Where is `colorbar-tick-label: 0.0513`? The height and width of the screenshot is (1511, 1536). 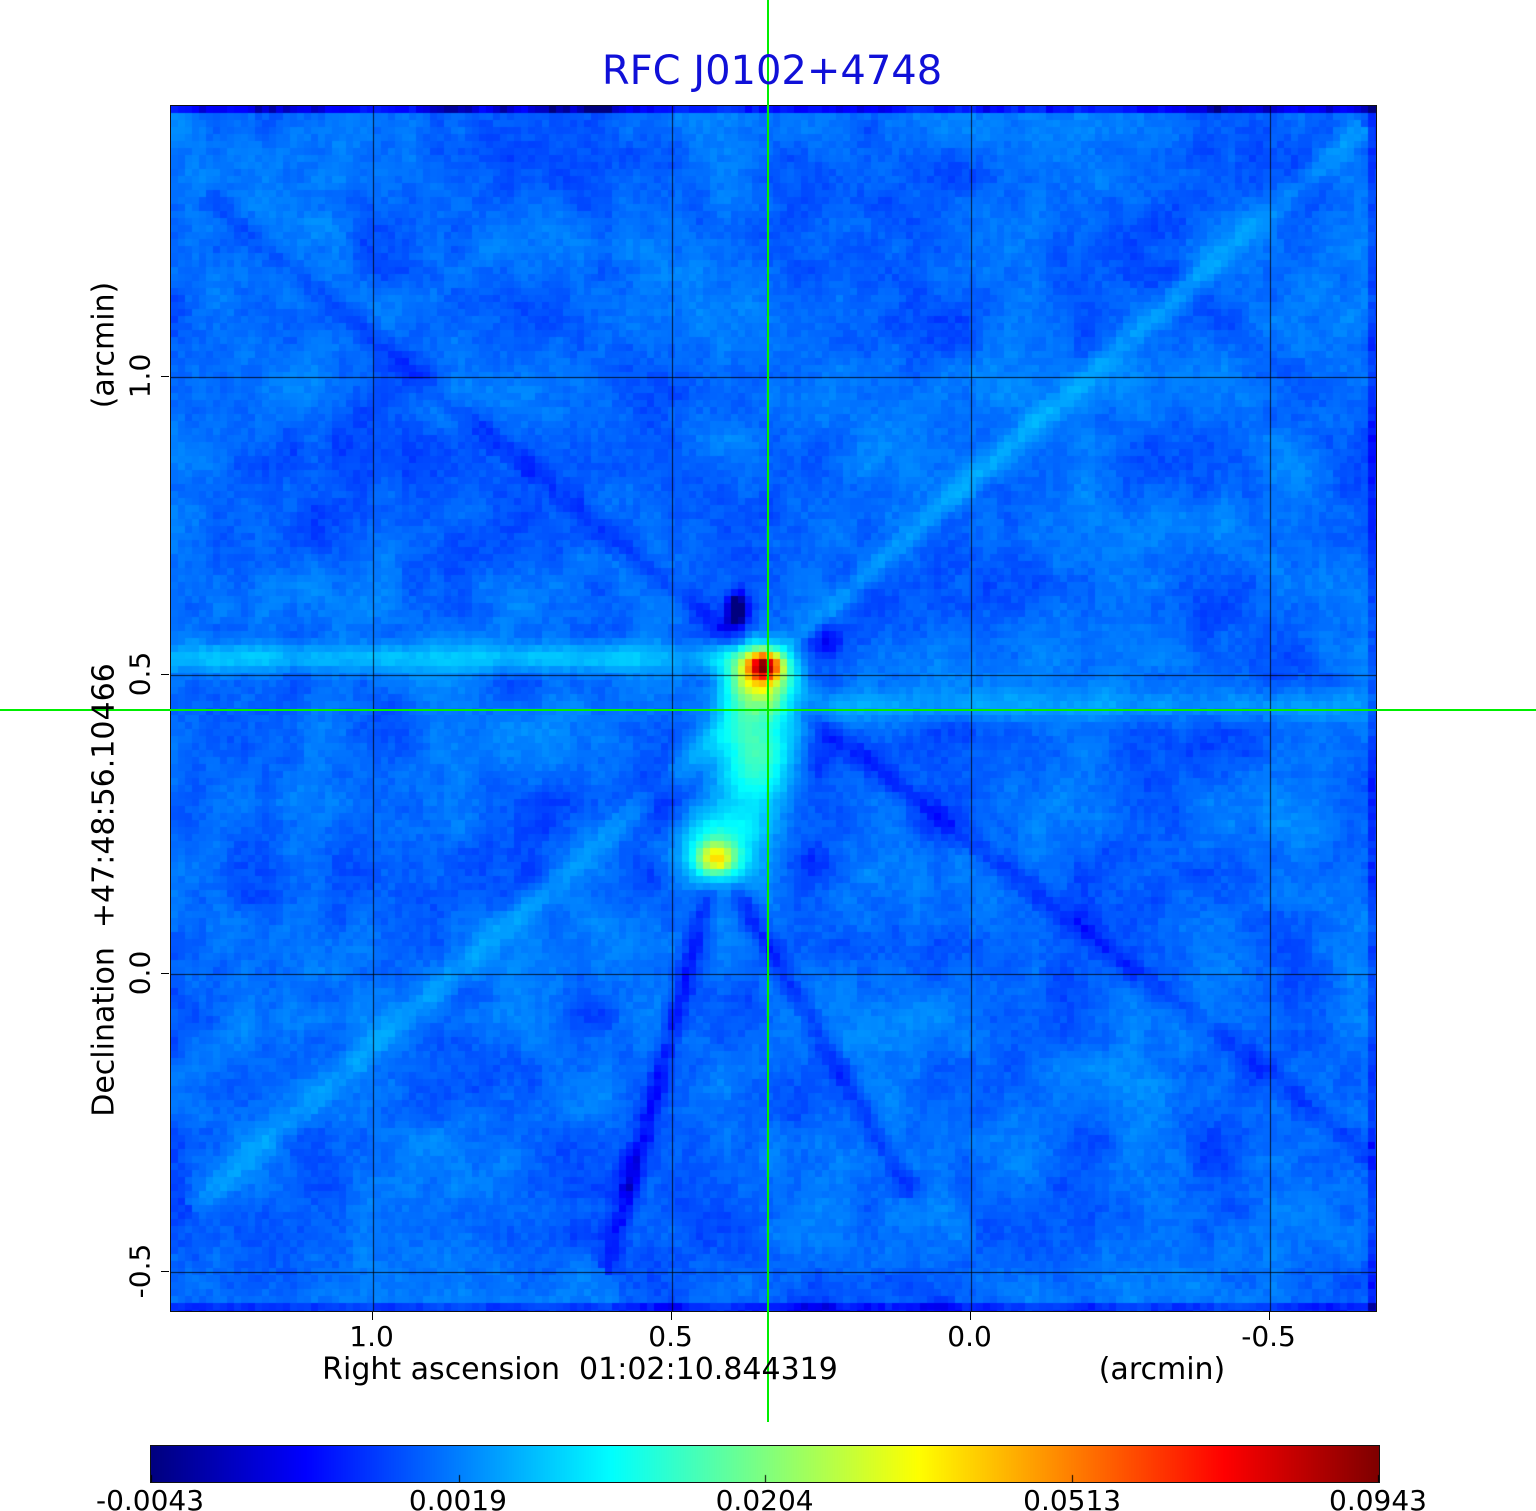
colorbar-tick-label: 0.0513 is located at coordinates (1072, 1497).